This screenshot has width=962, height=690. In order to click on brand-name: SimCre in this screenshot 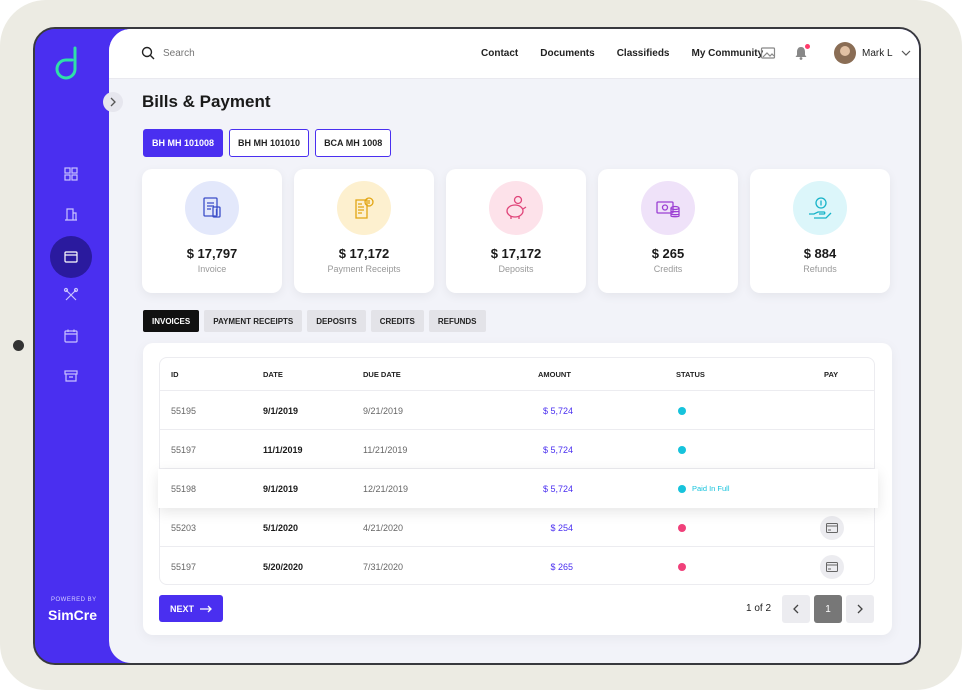, I will do `click(73, 615)`.